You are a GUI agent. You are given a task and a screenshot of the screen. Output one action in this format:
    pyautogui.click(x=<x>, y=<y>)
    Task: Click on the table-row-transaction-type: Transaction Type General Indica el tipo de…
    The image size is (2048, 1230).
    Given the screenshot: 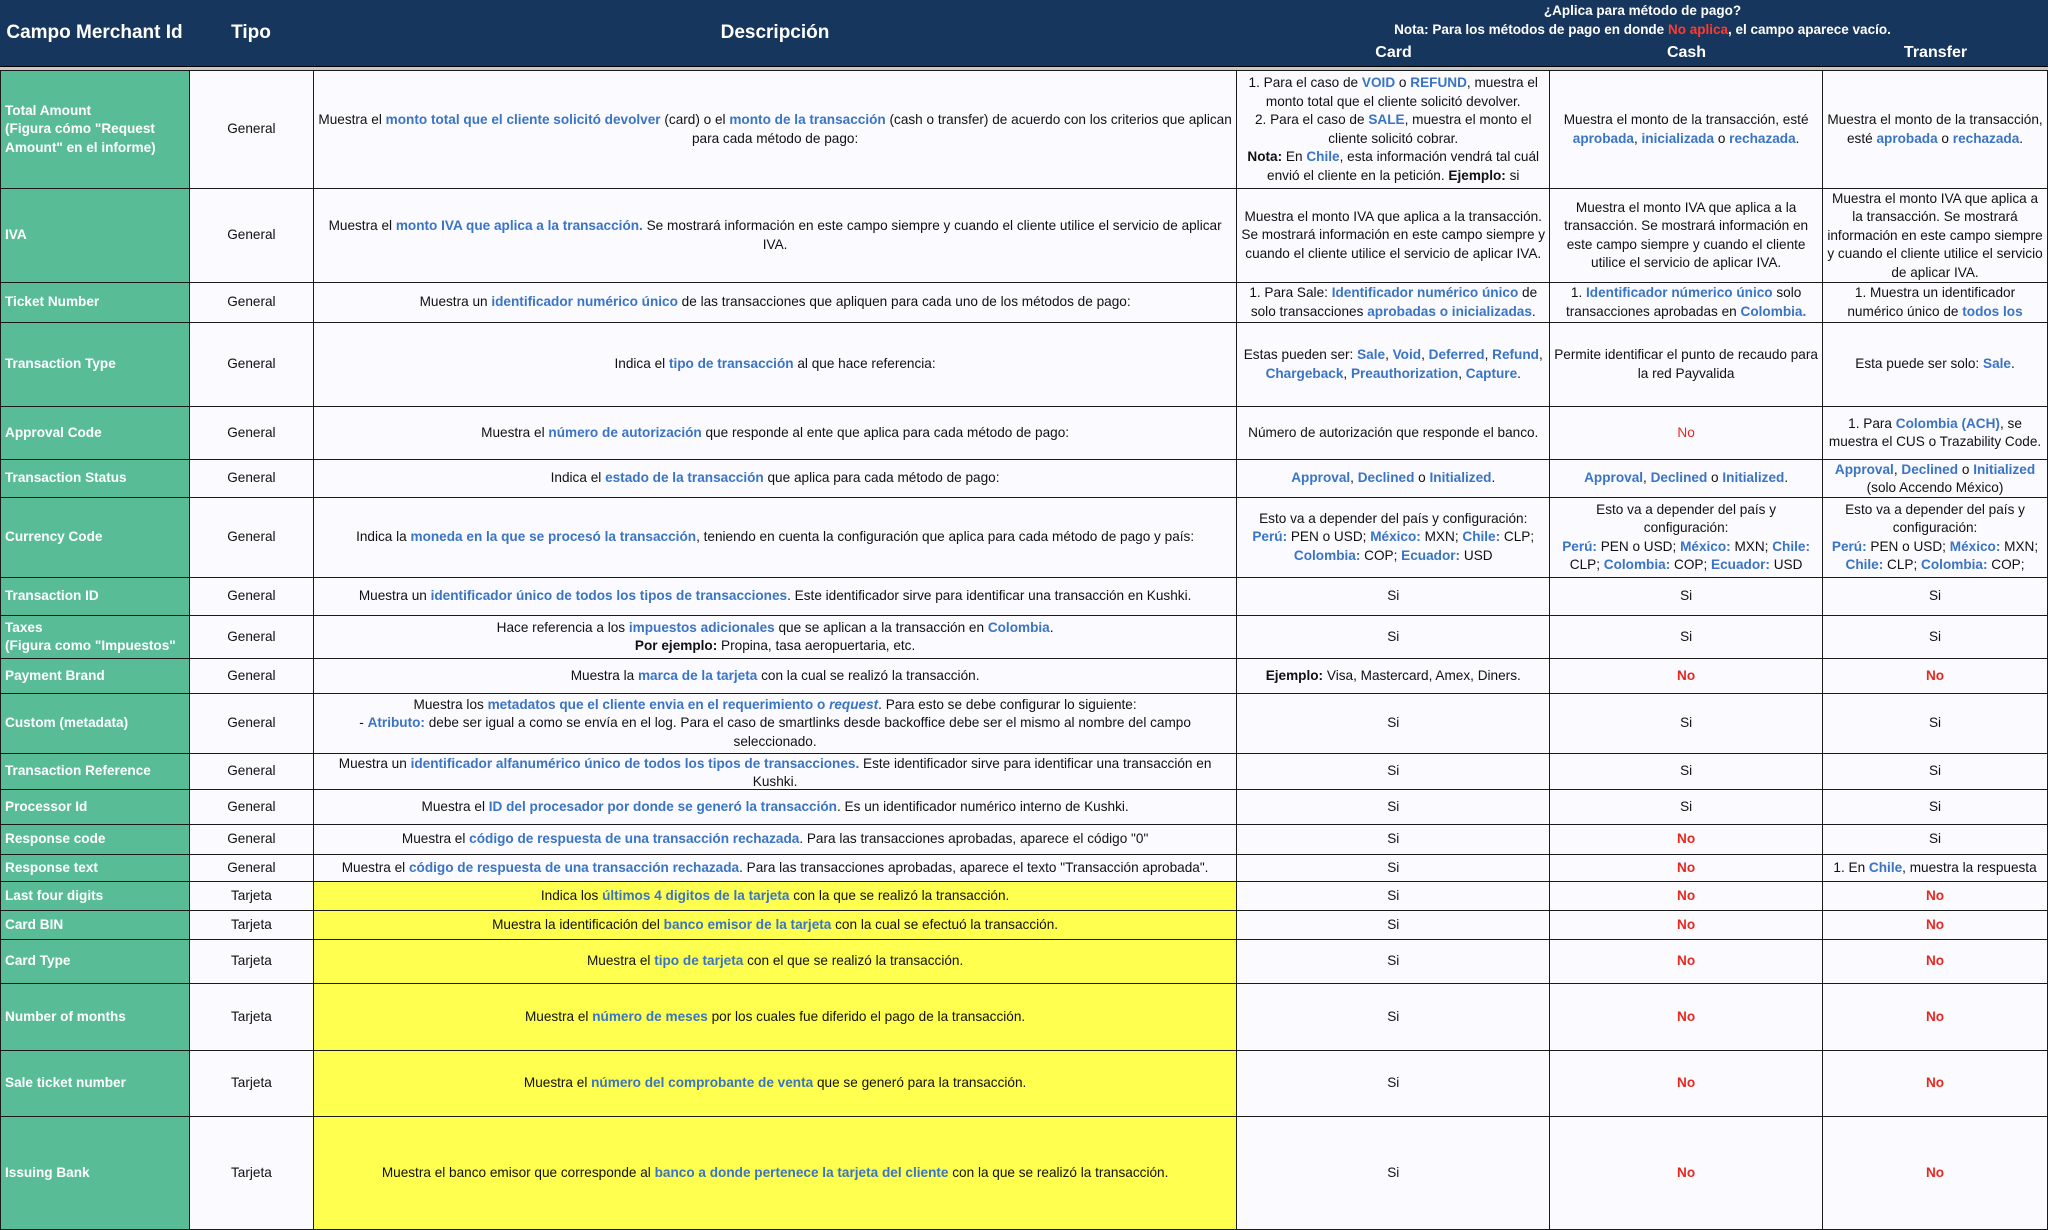 What is the action you would take?
    pyautogui.click(x=1024, y=364)
    